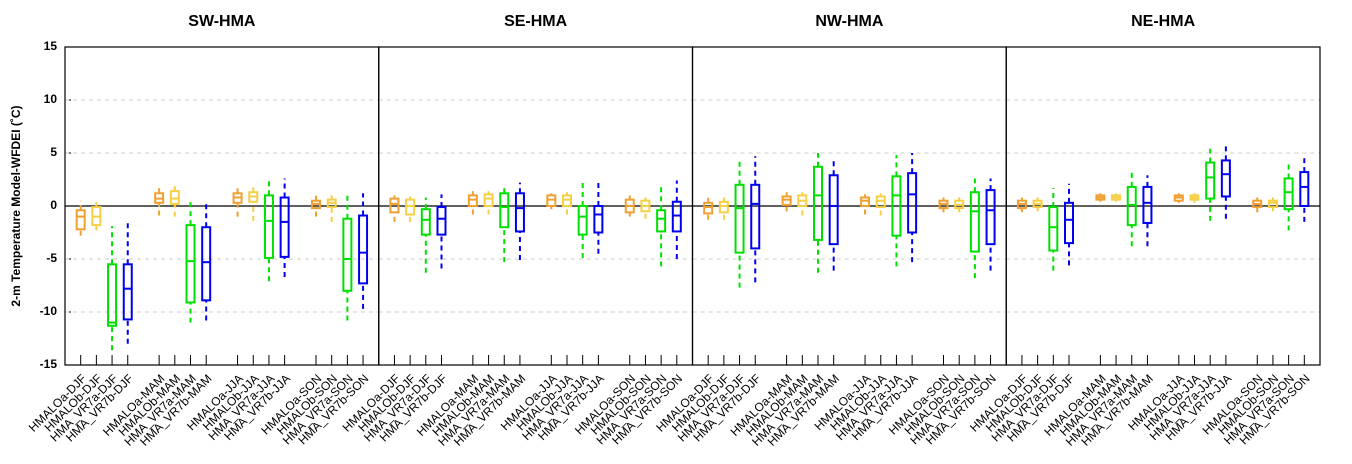 The width and height of the screenshot is (1352, 464). Describe the element at coordinates (49, 311) in the screenshot. I see `y-tick-label: -10` at that location.